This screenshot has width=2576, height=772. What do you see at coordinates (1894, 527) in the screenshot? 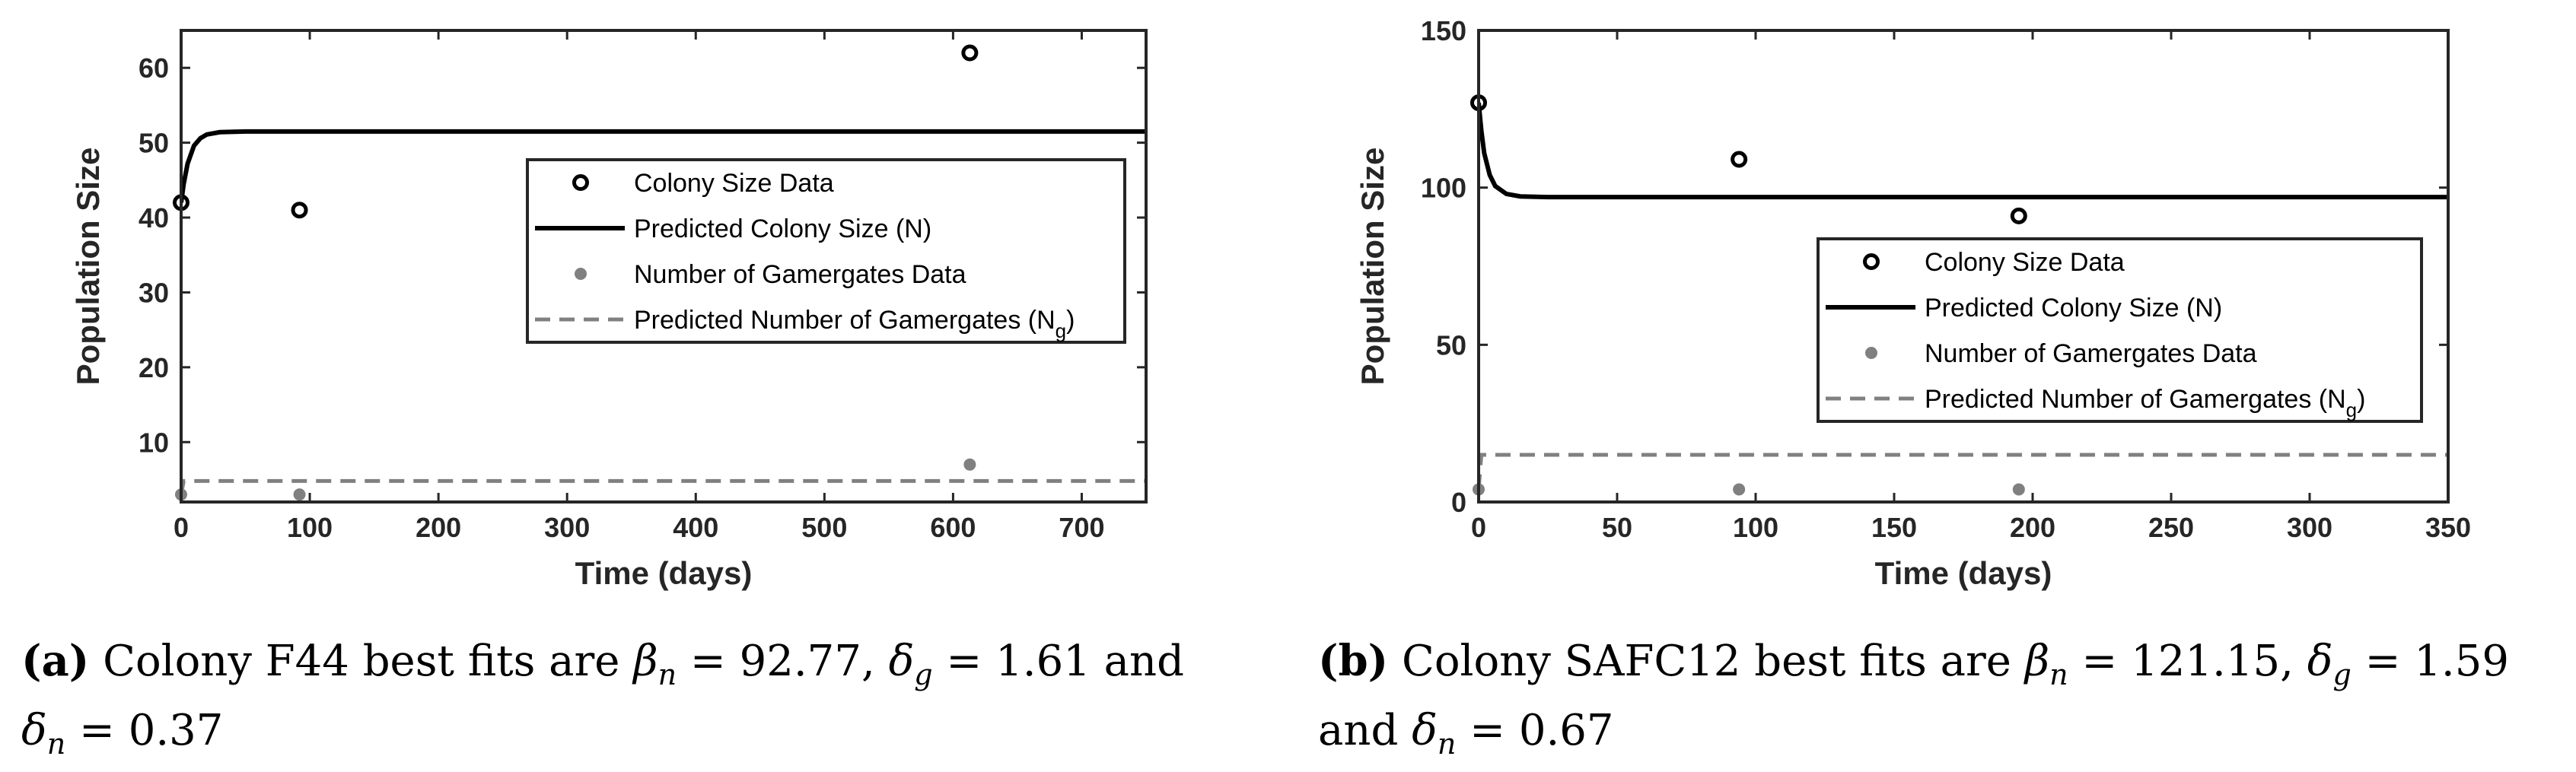
I see `x-tick-label: 150` at bounding box center [1894, 527].